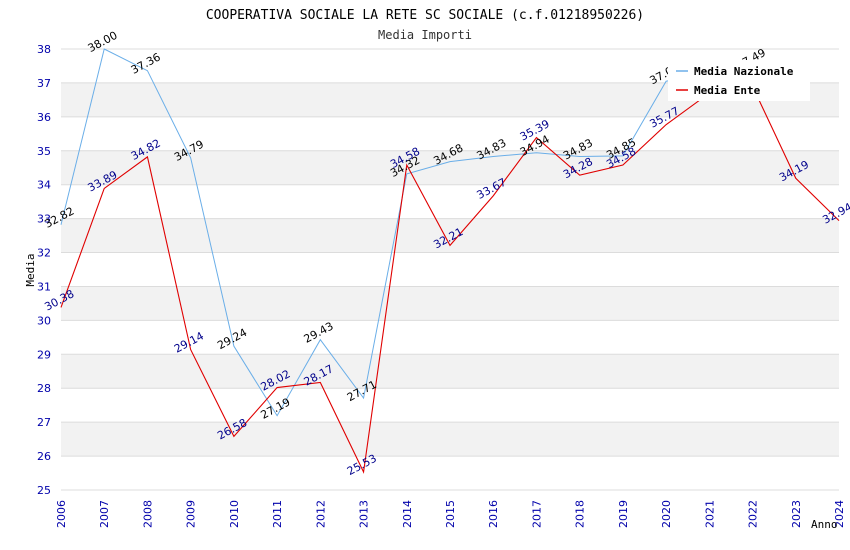 This screenshot has height=550, width=850. I want to click on x-tick-label: 2008, so click(147, 514).